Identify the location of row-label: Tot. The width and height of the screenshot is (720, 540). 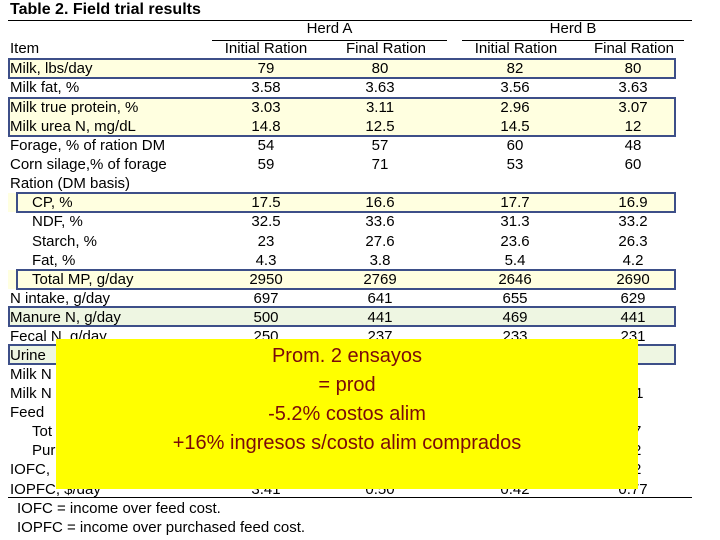
(42, 431).